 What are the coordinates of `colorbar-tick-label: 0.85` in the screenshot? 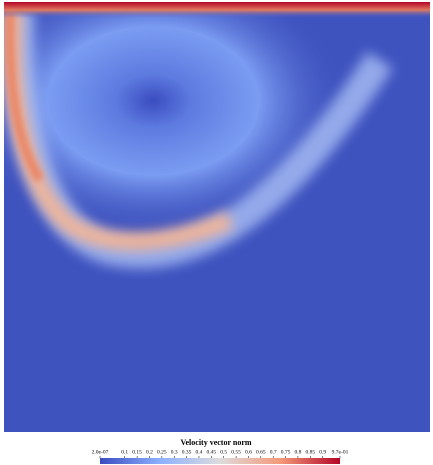 It's located at (310, 452).